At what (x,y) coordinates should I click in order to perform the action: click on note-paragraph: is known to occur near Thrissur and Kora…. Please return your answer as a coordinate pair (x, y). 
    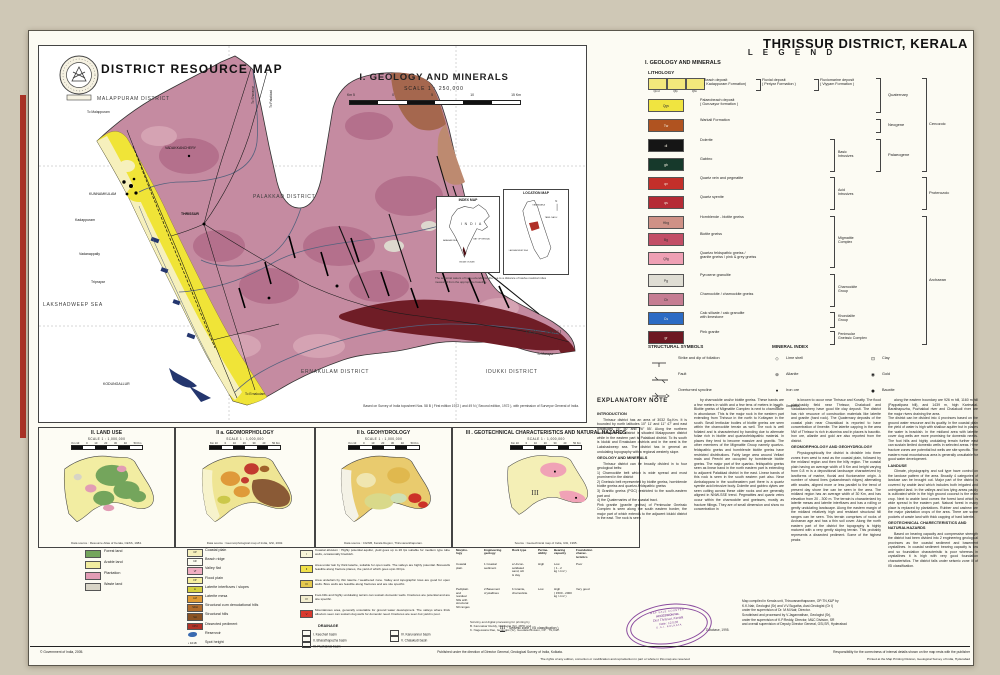
    Looking at the image, I should click on (836, 420).